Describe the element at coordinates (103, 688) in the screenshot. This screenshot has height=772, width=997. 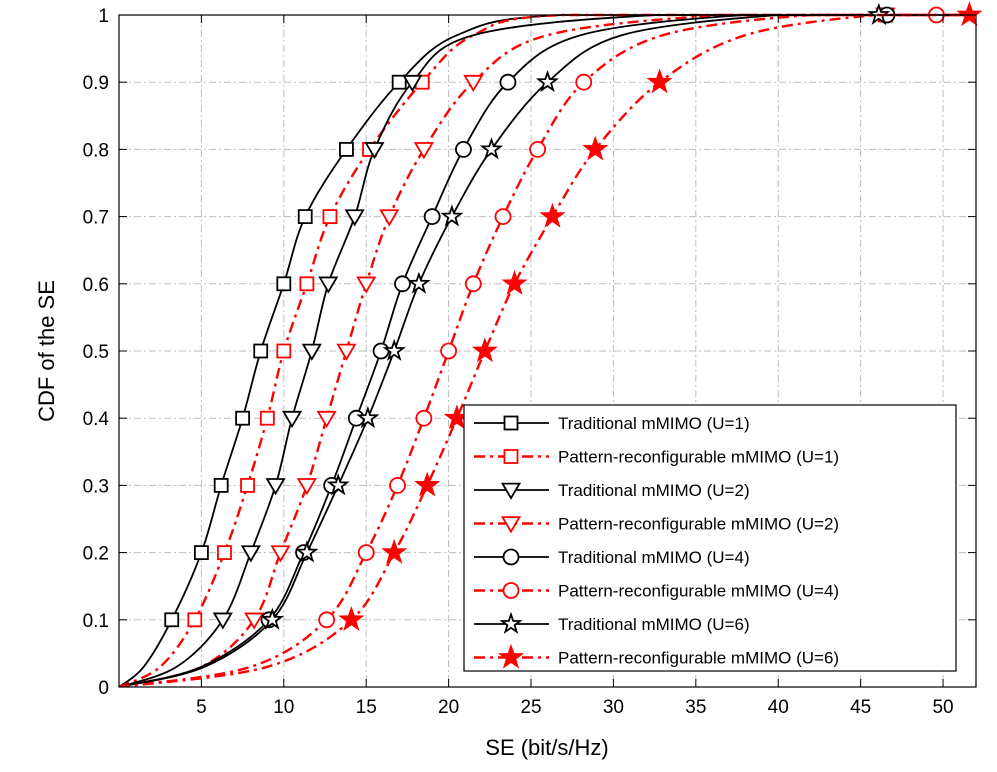
I see `y-tick-label: 0` at that location.